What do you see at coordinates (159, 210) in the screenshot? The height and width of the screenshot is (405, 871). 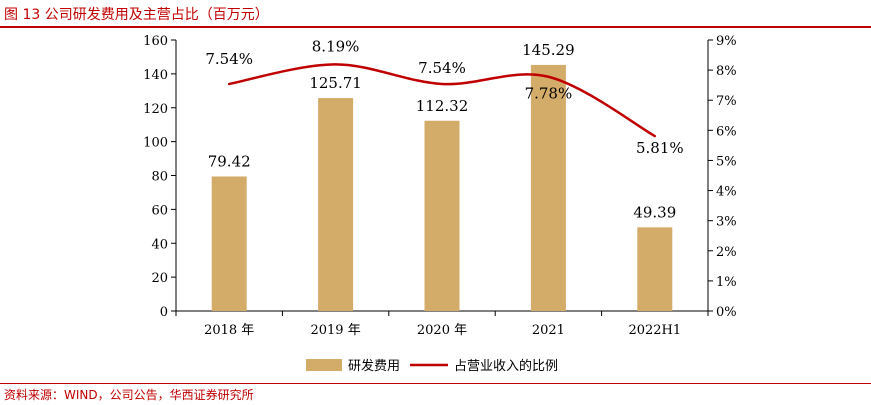 I see `left-y-tick-label: 60` at bounding box center [159, 210].